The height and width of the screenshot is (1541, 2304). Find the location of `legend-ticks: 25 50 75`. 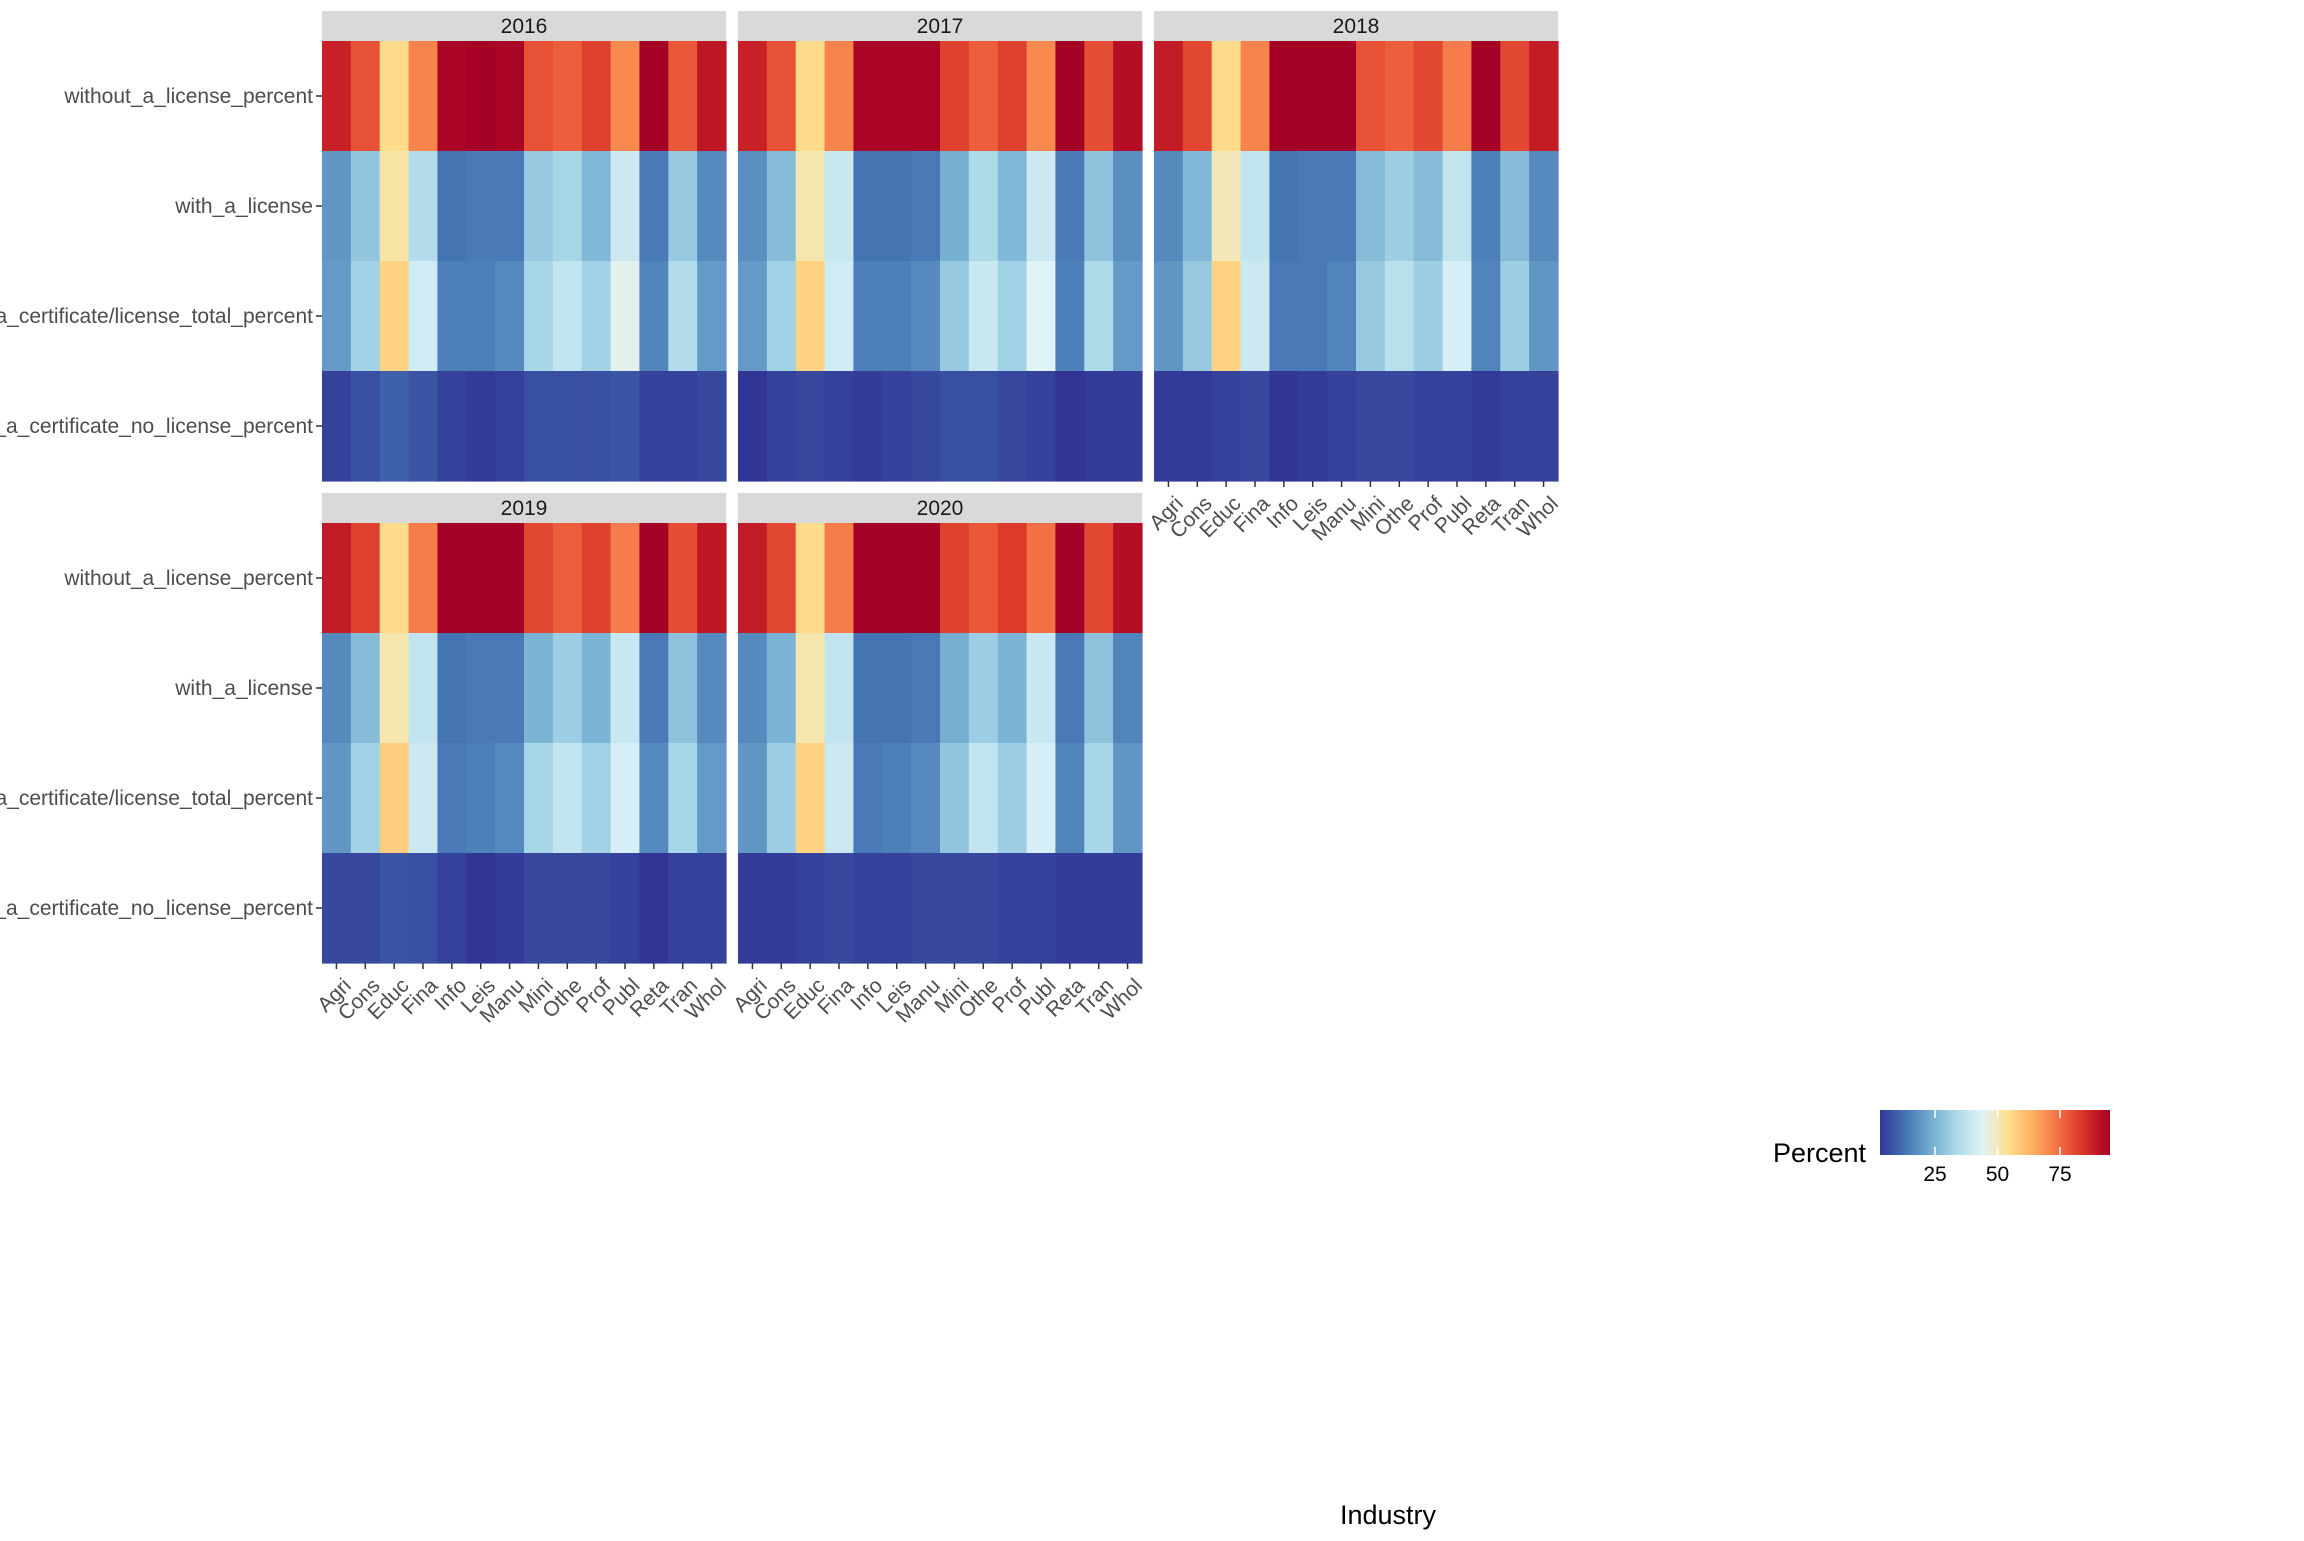

legend-ticks: 25 50 75 is located at coordinates (1997, 1148).